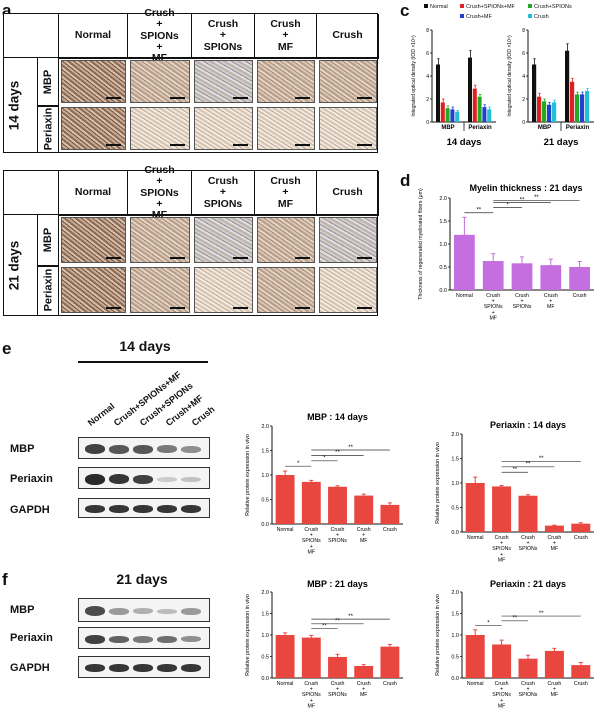  Describe the element at coordinates (48, 290) in the screenshot. I see `row-label-periaxin: Periaxin` at that location.